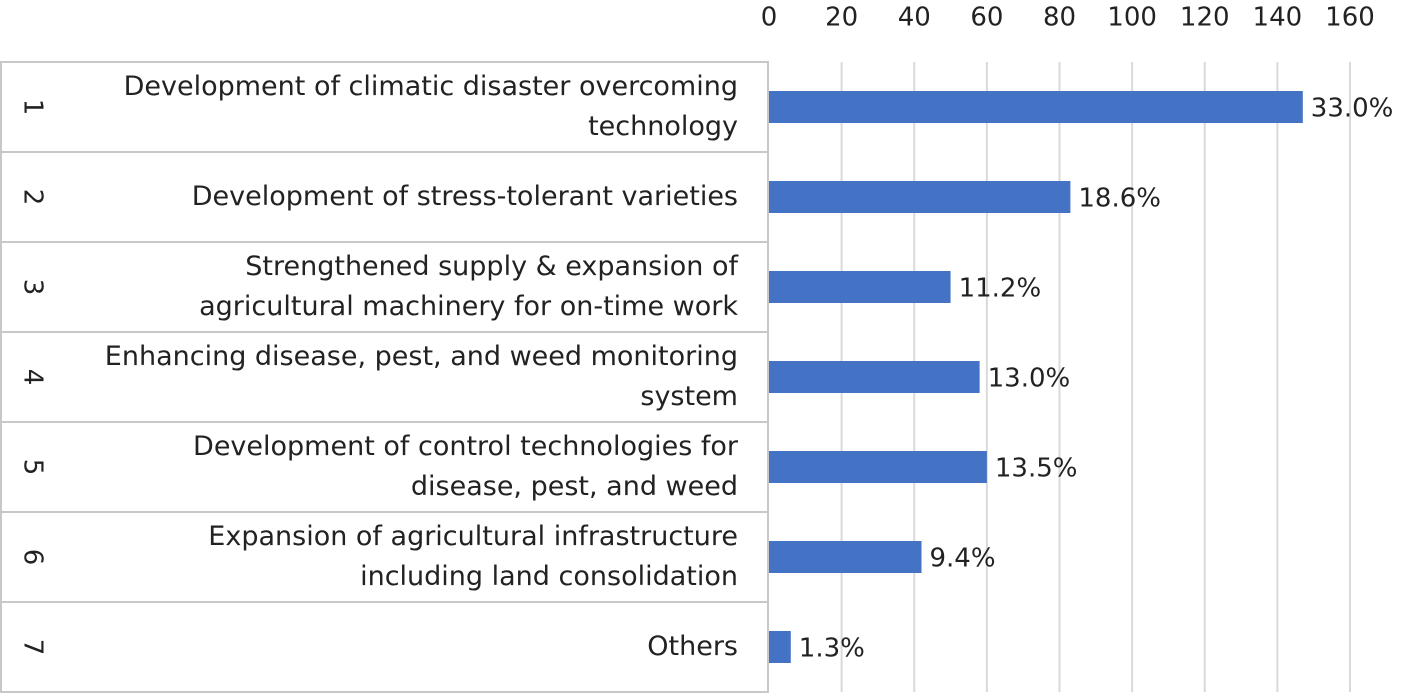 The height and width of the screenshot is (697, 1401). Describe the element at coordinates (1350, 18) in the screenshot. I see `x-tick-label: 160` at that location.